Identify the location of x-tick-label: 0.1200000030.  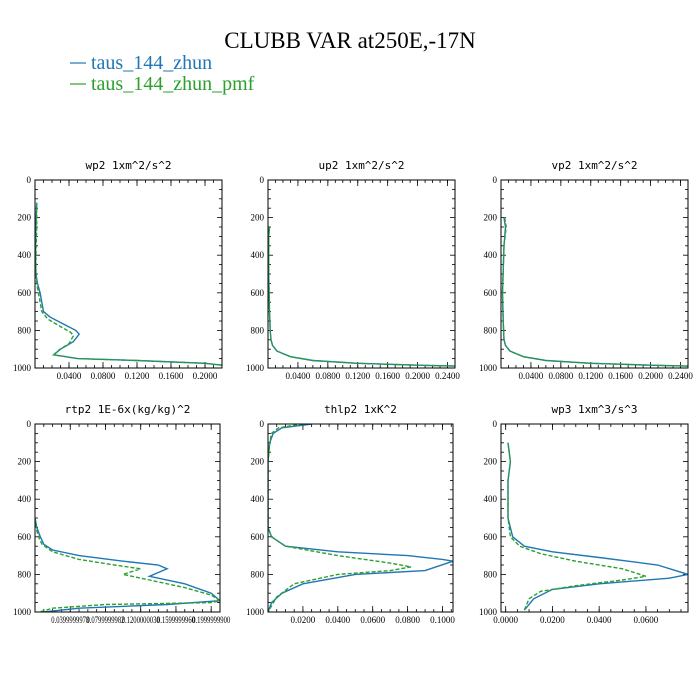
(141, 620).